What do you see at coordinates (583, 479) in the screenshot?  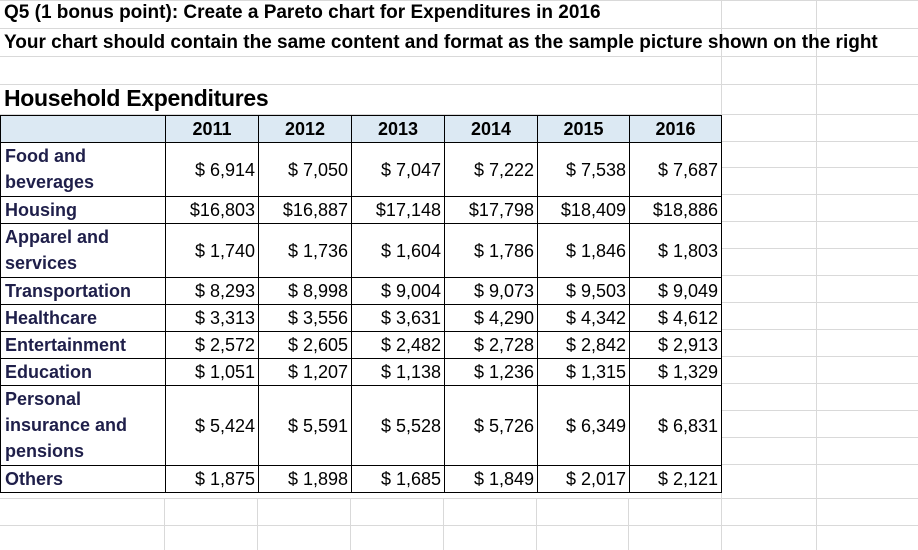 I see `value-cell: $ 2,017` at bounding box center [583, 479].